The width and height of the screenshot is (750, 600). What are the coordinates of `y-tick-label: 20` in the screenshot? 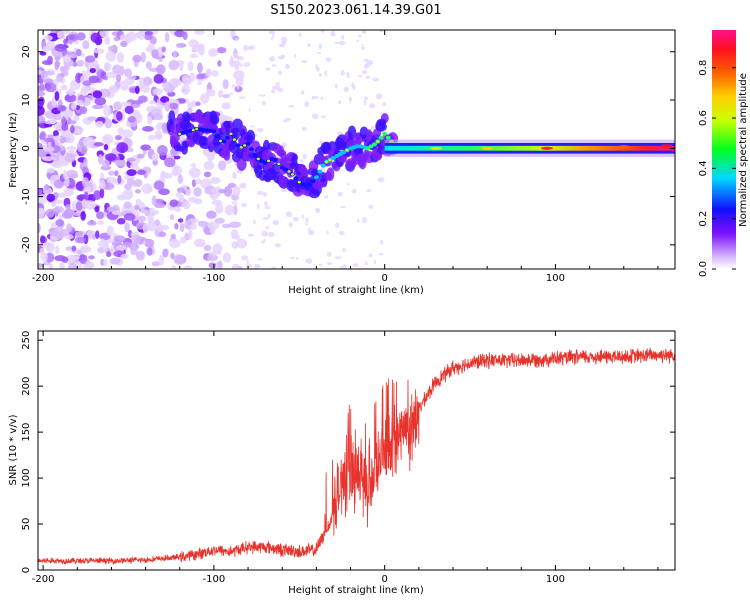 It's located at (26, 51).